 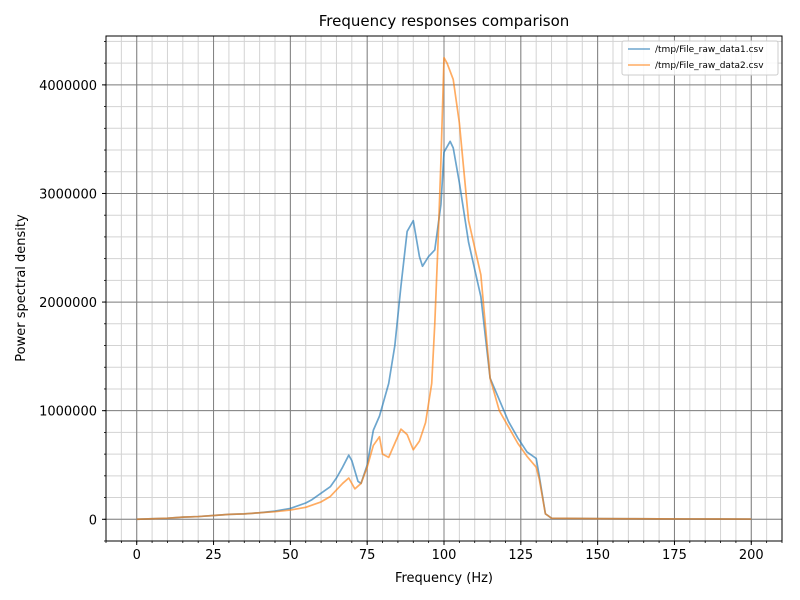 What do you see at coordinates (674, 555) in the screenshot?
I see `x-tick-label: 175` at bounding box center [674, 555].